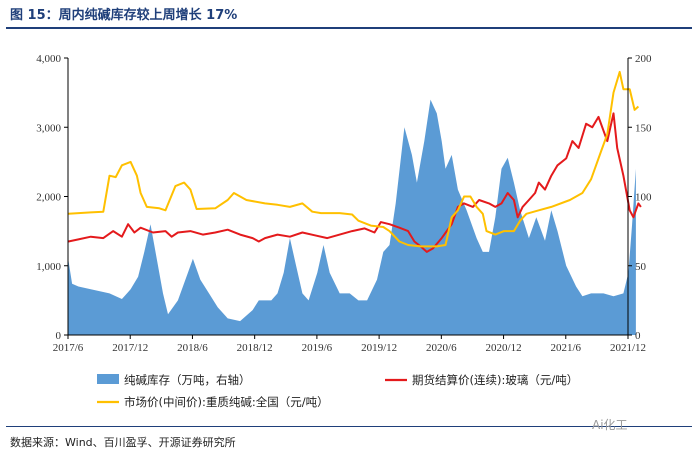  I want to click on left-tick-label: 0, so click(59, 336).